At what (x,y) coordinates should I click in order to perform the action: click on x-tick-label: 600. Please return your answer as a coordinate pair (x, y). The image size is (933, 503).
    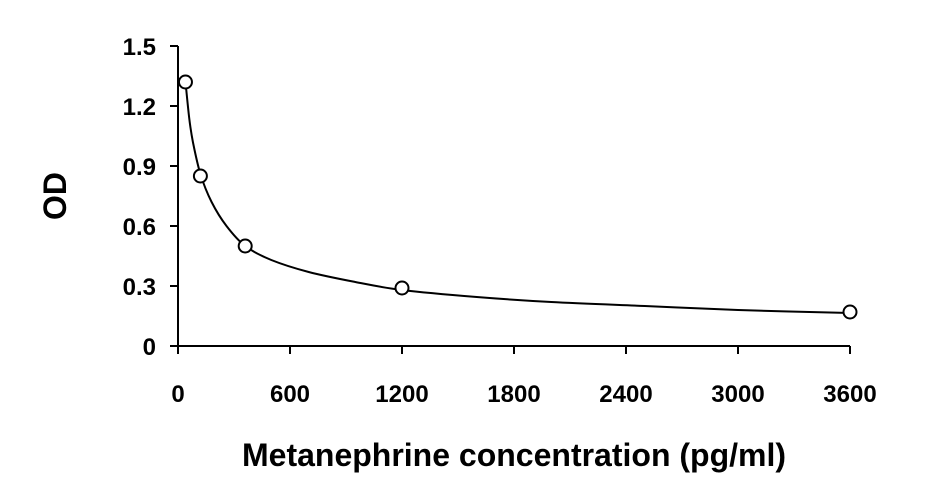
    Looking at the image, I should click on (290, 394).